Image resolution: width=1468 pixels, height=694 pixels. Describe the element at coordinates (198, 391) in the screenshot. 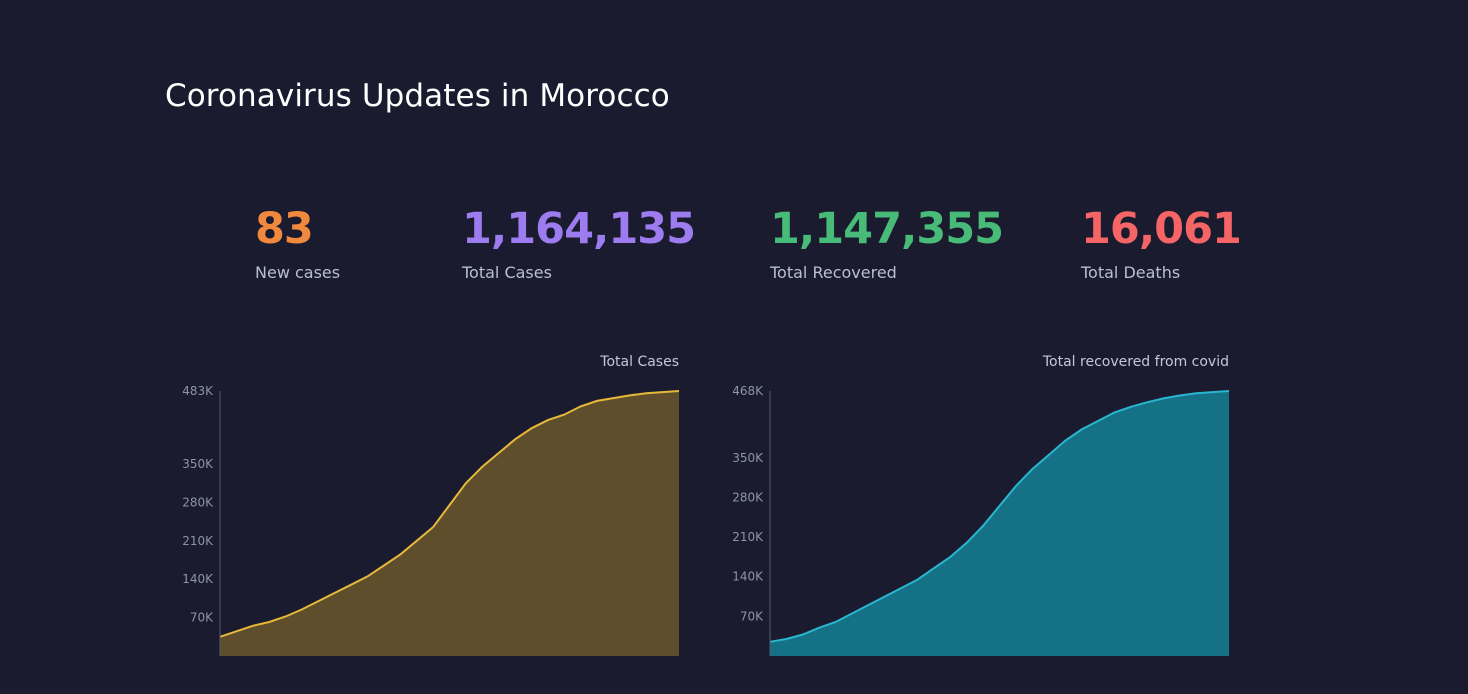

I see `y-tick-label: 483K` at that location.